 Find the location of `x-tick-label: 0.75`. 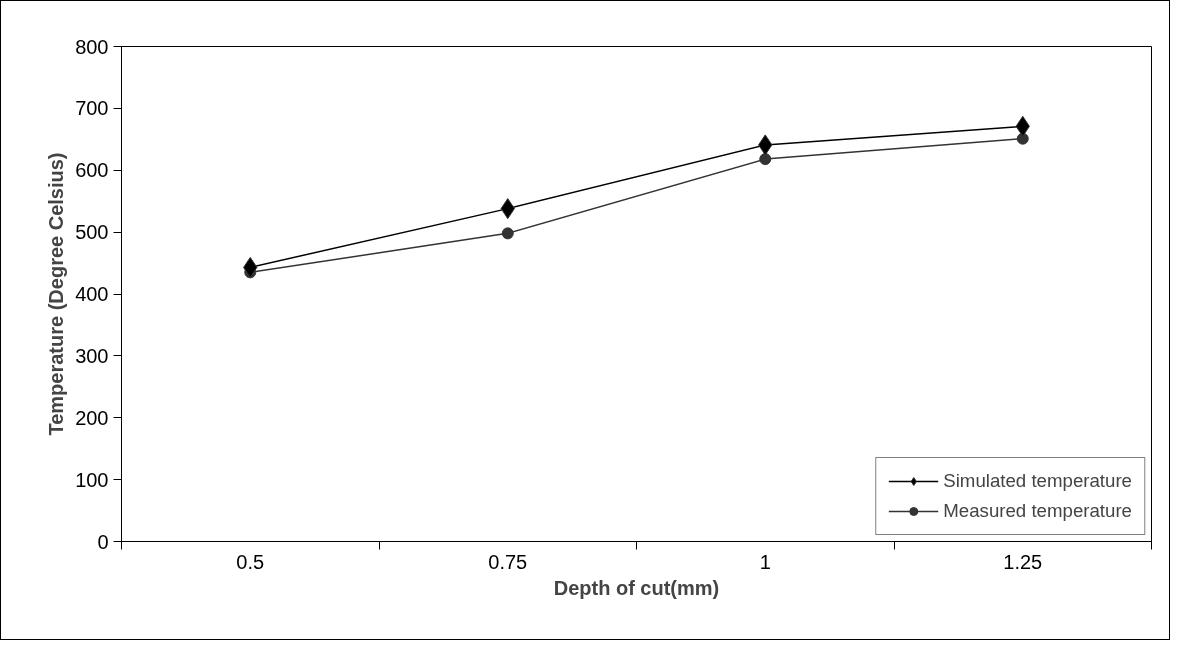

x-tick-label: 0.75 is located at coordinates (508, 561).